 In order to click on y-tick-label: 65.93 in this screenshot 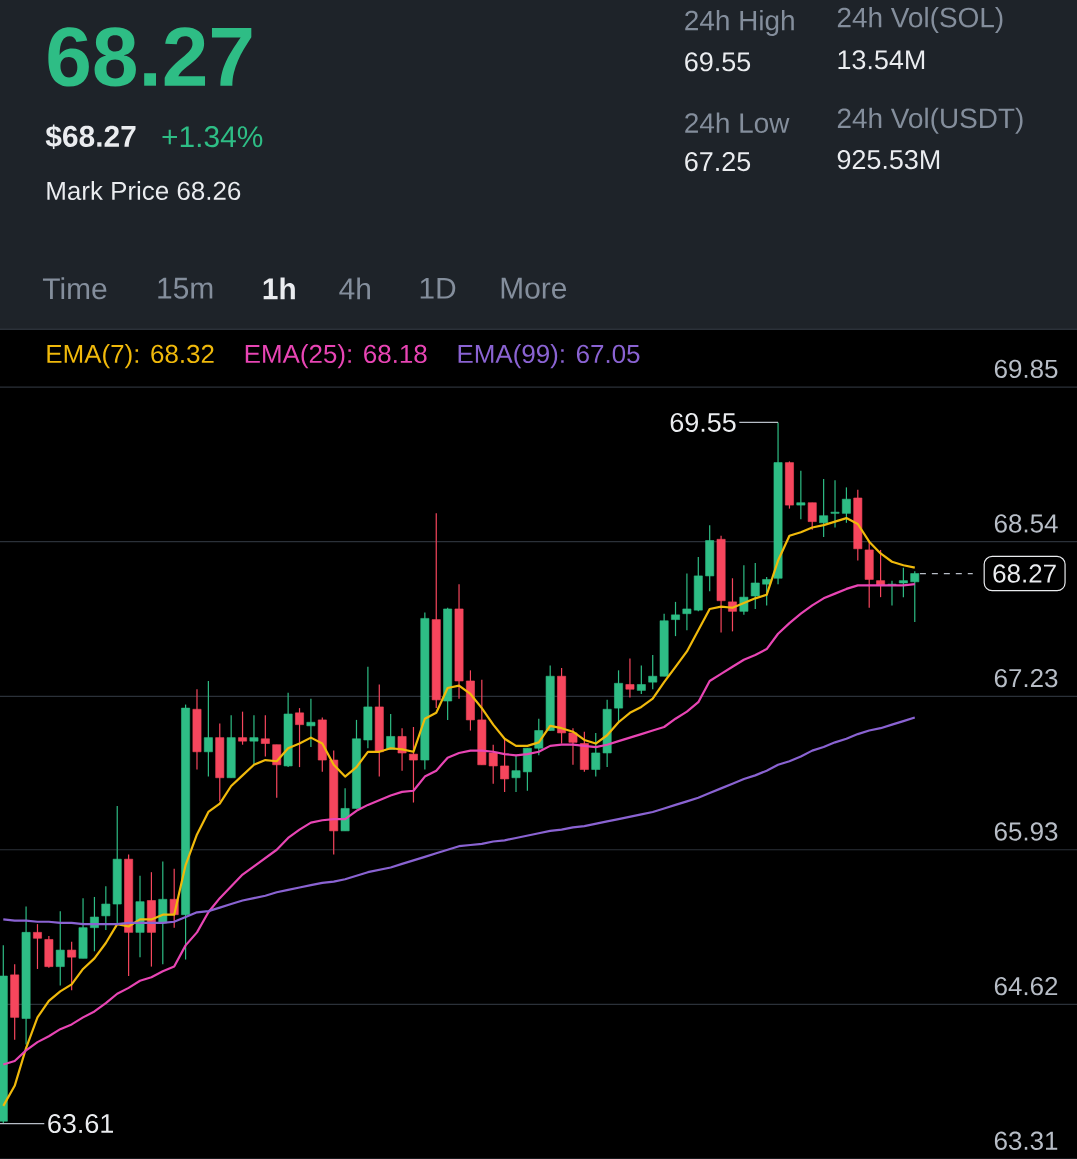, I will do `click(1026, 831)`.